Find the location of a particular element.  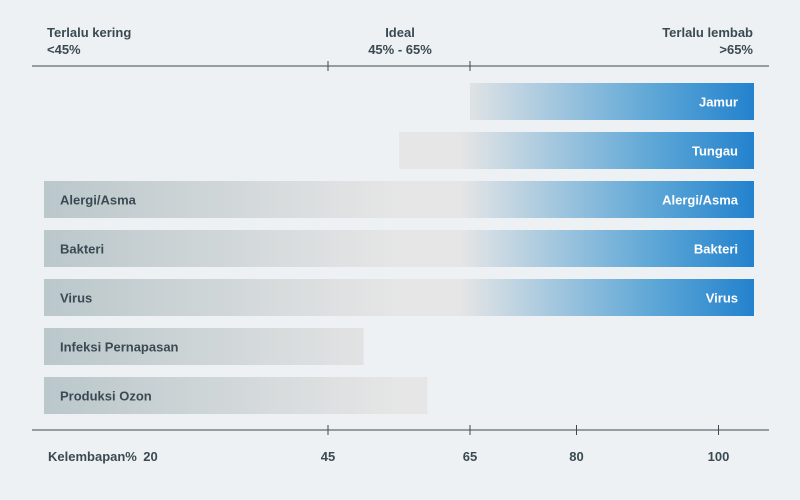

zone-ideal-header: Ideal 45% - 65% is located at coordinates (400, 41).